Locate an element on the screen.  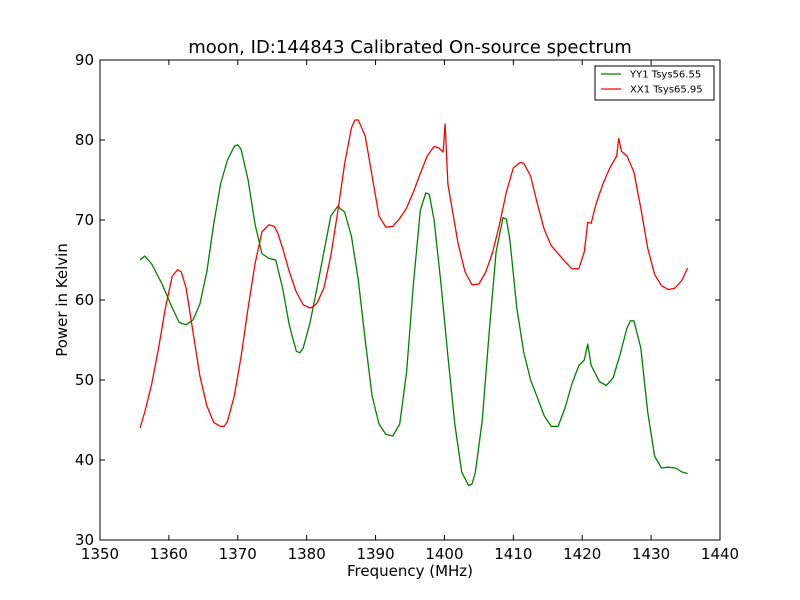
legend-box is located at coordinates (654, 83).